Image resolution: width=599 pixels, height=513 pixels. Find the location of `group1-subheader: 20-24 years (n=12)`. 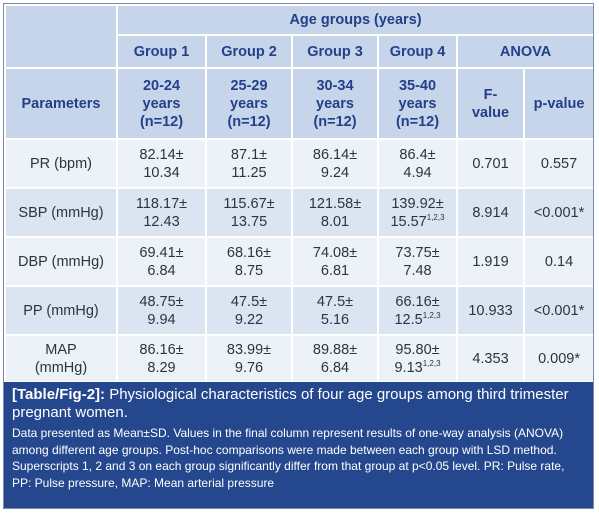

group1-subheader: 20-24 years (n=12) is located at coordinates (161, 103).